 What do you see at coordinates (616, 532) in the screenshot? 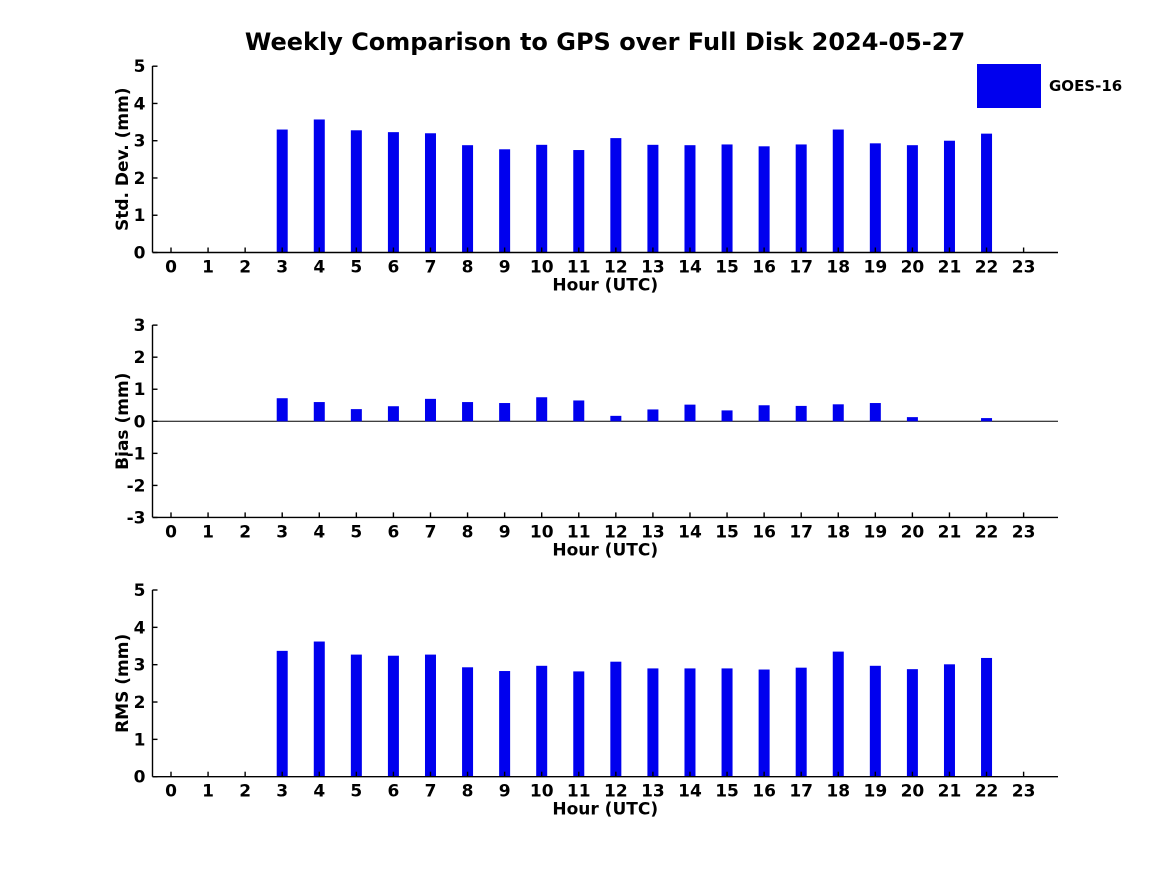
I see `x-tick-label: 12` at bounding box center [616, 532].